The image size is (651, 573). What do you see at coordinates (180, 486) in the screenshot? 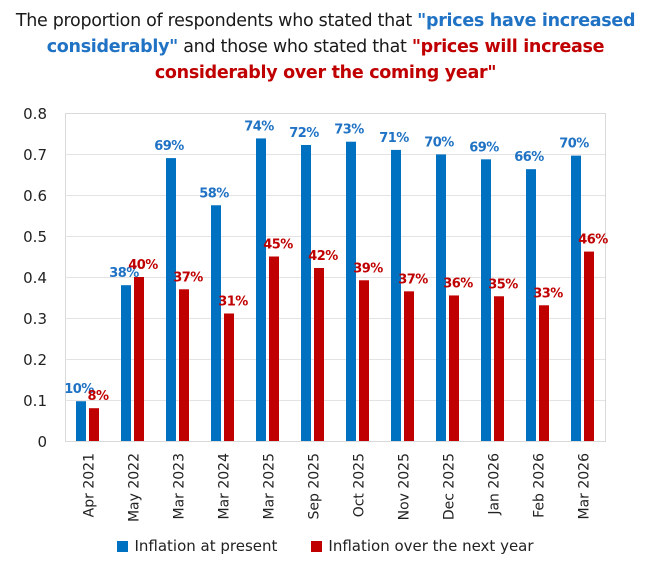
I see `x-tick-label: Mar 2023` at bounding box center [180, 486].